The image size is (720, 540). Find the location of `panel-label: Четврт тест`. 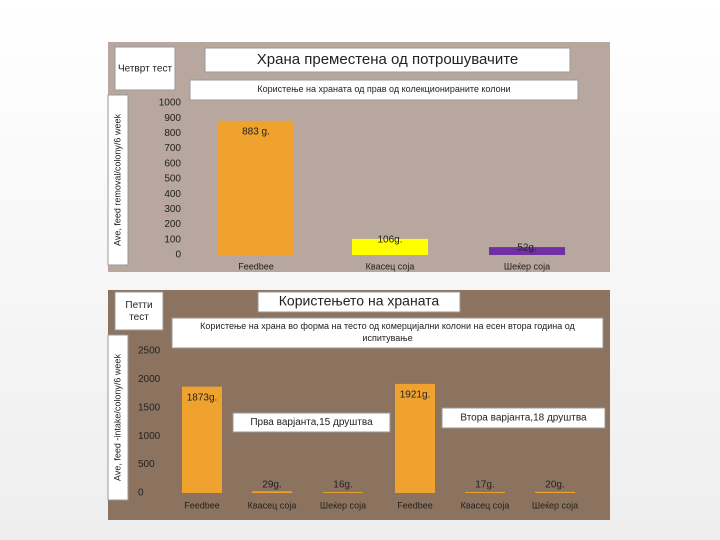

panel-label: Четврт тест is located at coordinates (145, 68).